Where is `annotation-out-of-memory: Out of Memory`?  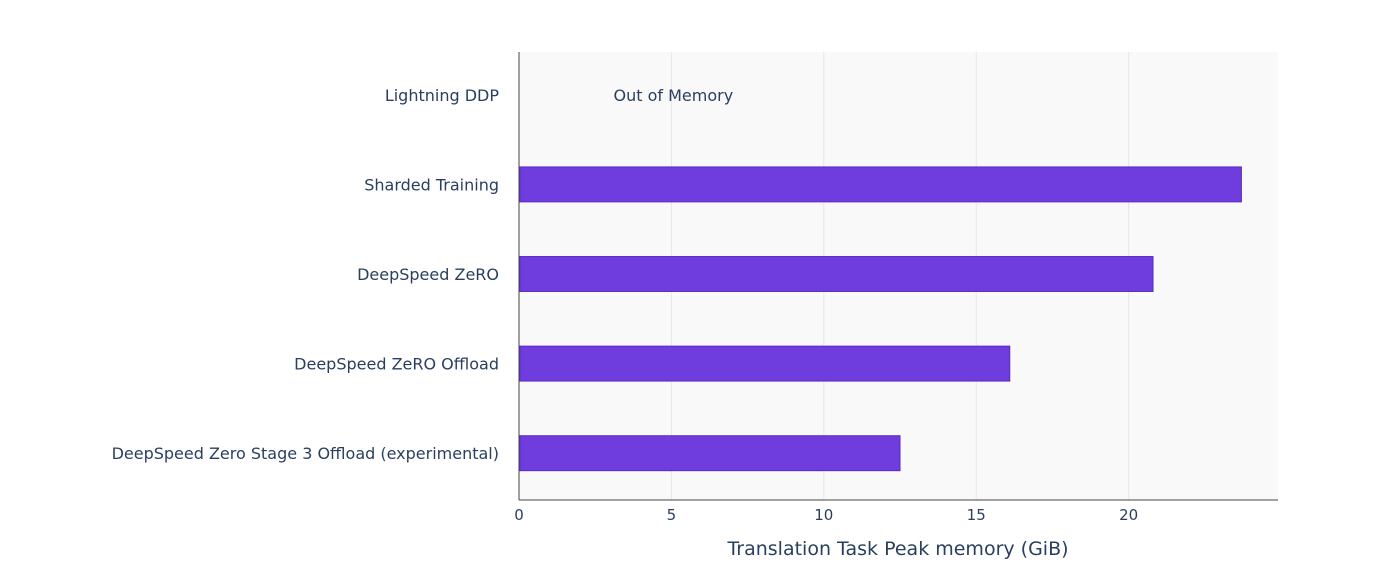
annotation-out-of-memory: Out of Memory is located at coordinates (673, 95).